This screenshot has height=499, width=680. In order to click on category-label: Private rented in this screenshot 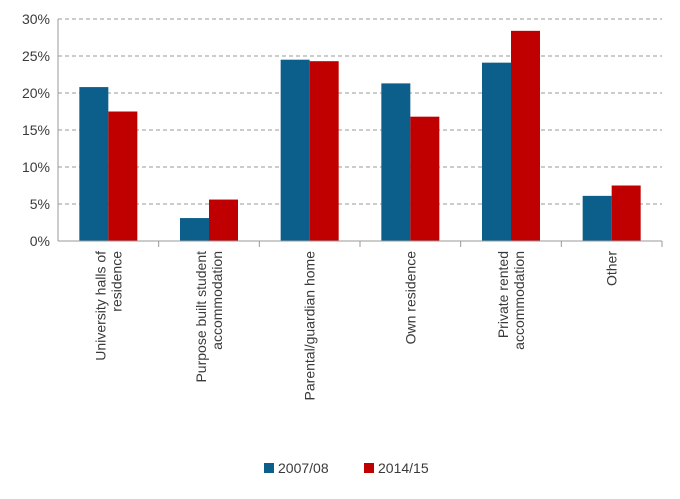, I will do `click(503, 294)`.